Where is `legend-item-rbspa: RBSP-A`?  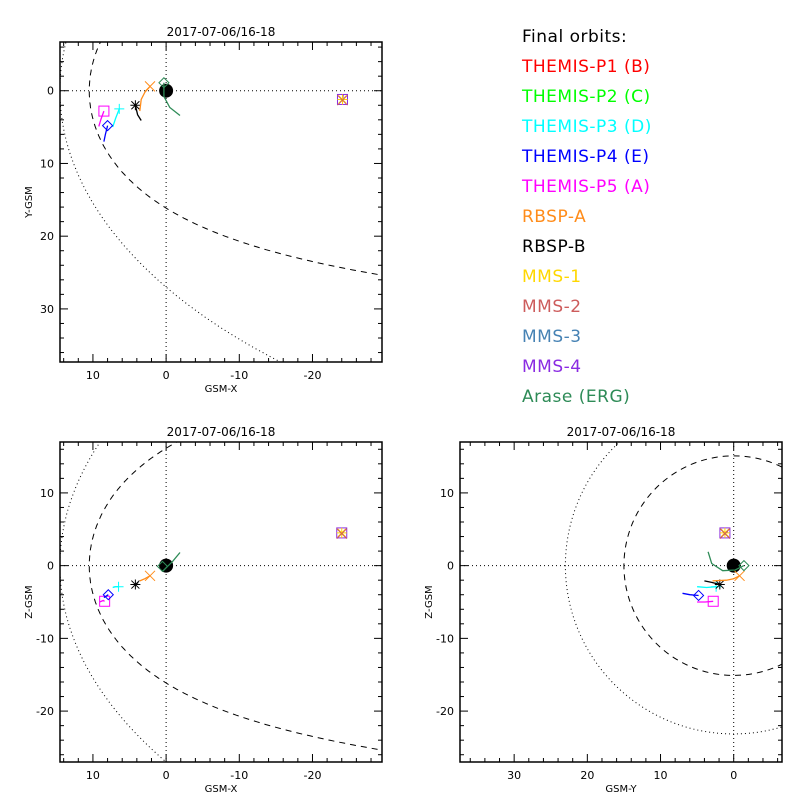
legend-item-rbspa: RBSP-A is located at coordinates (554, 217).